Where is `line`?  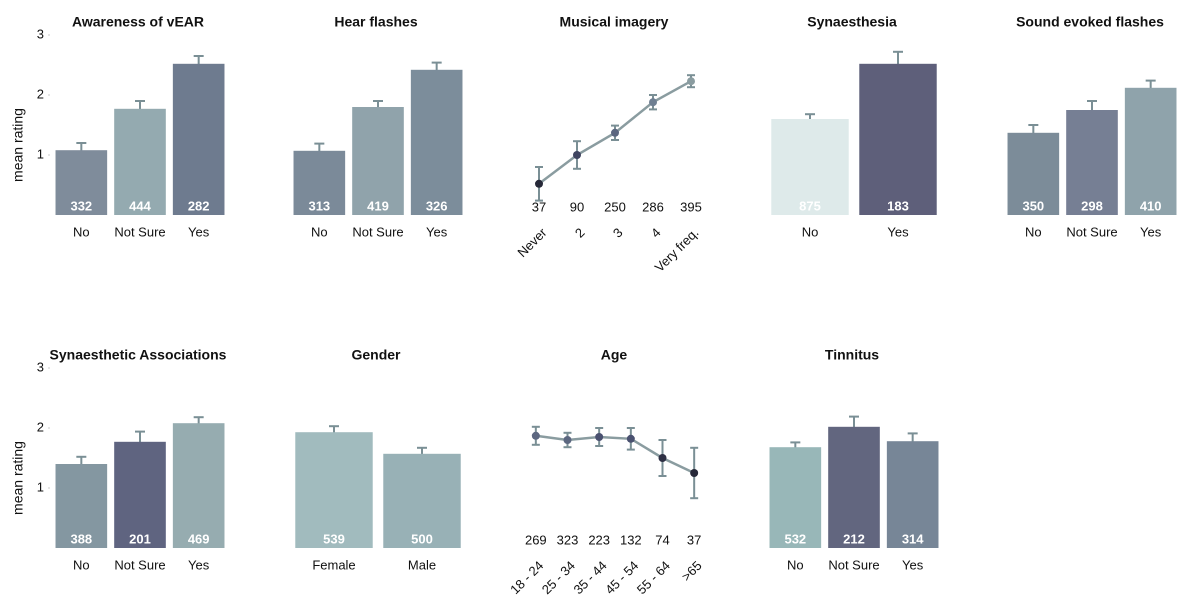 line is located at coordinates (615, 454).